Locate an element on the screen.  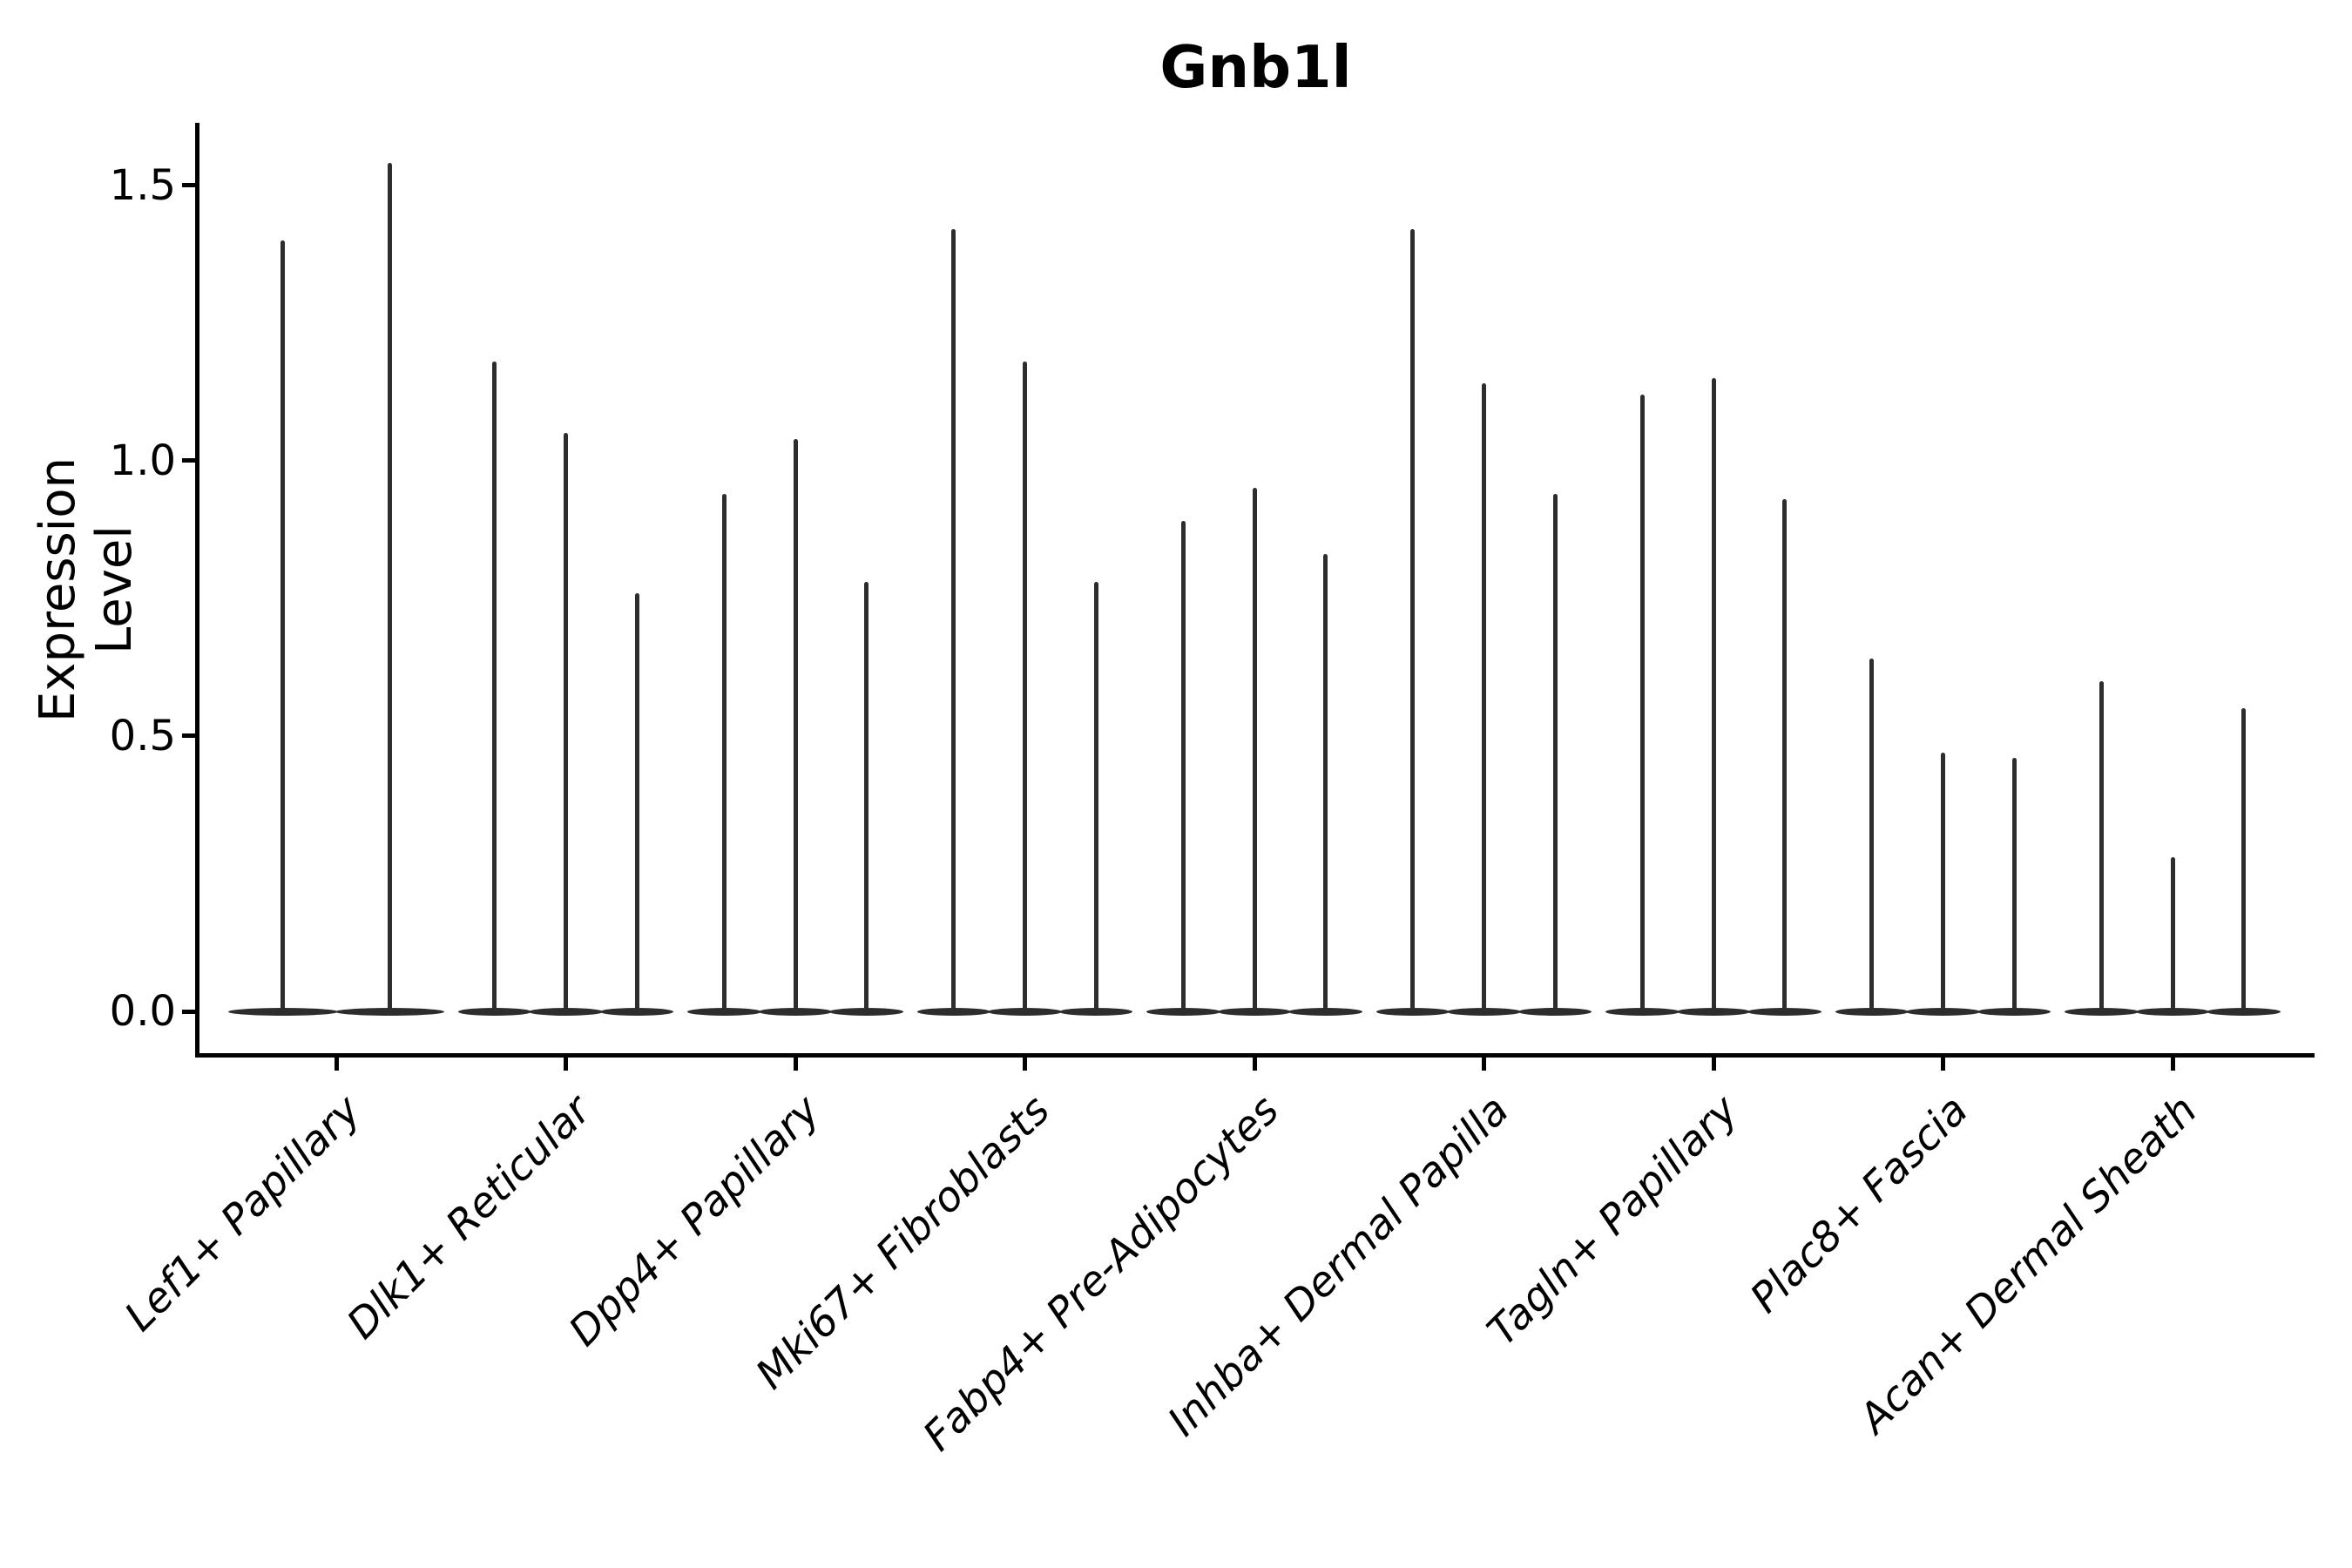
x-axis-line is located at coordinates (1255, 1055).